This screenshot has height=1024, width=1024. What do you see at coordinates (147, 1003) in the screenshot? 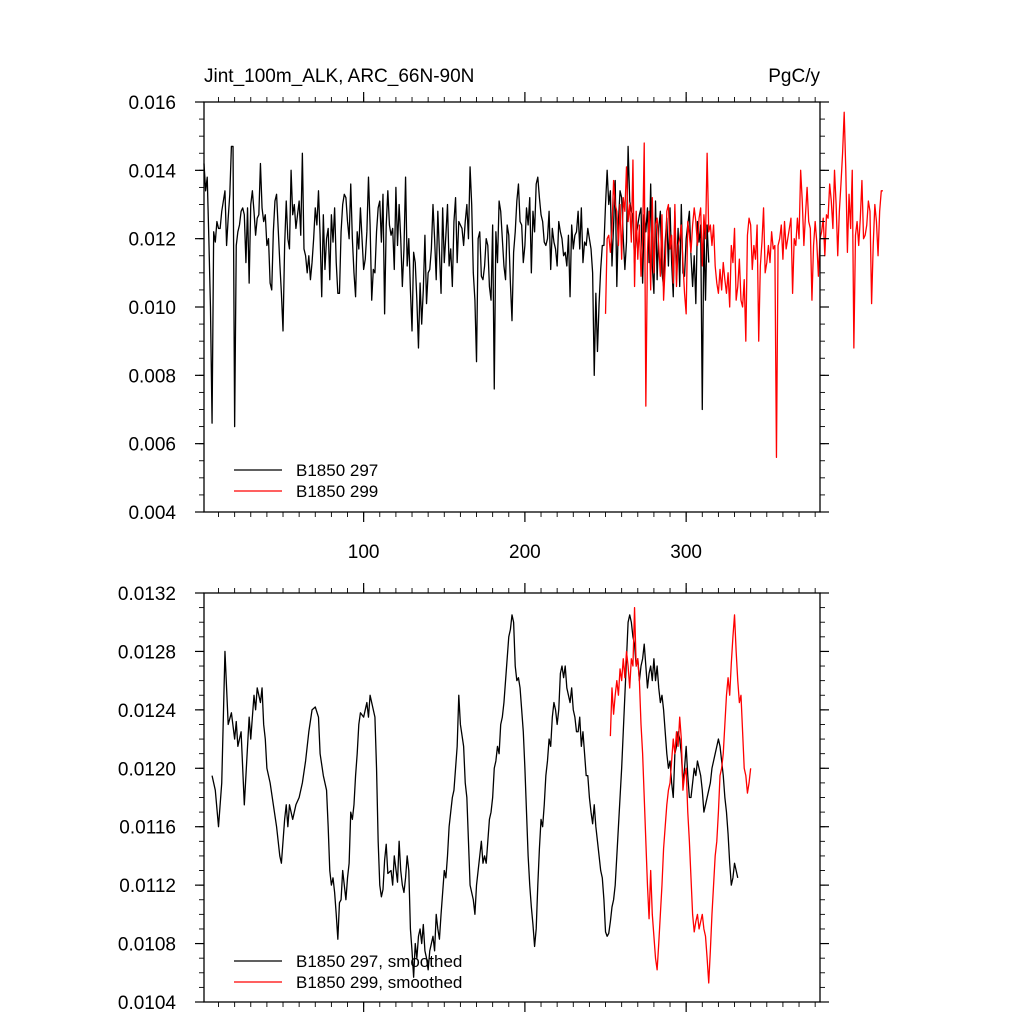
I see `bottom-y-tick-label: 0.0104` at bounding box center [147, 1003].